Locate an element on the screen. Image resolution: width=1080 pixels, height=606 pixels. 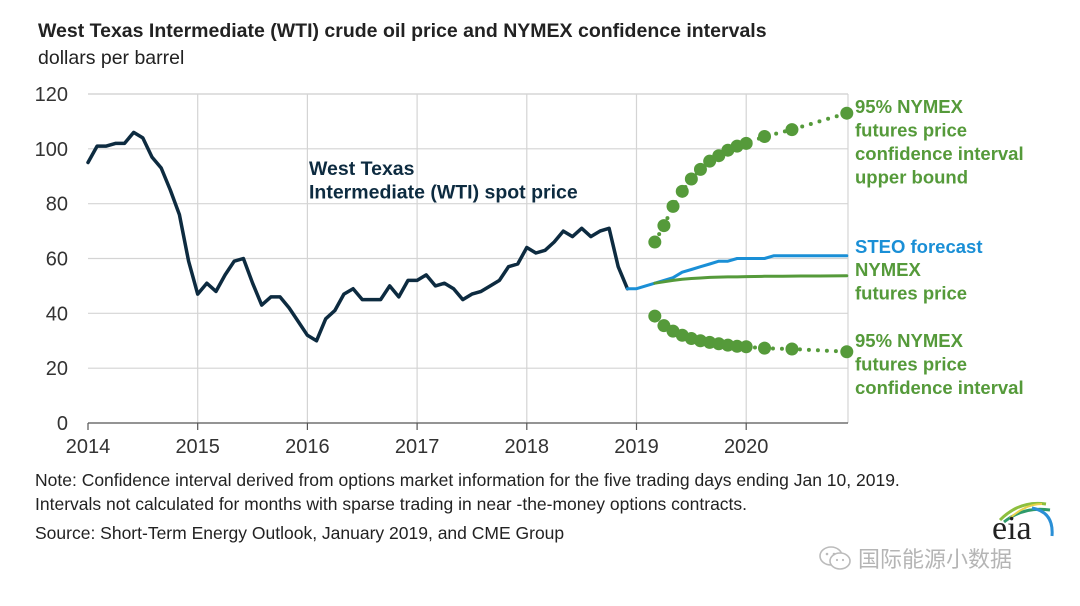
label-wti-spot-price-line: Intermediate (WTI) spot price is located at coordinates (443, 193).